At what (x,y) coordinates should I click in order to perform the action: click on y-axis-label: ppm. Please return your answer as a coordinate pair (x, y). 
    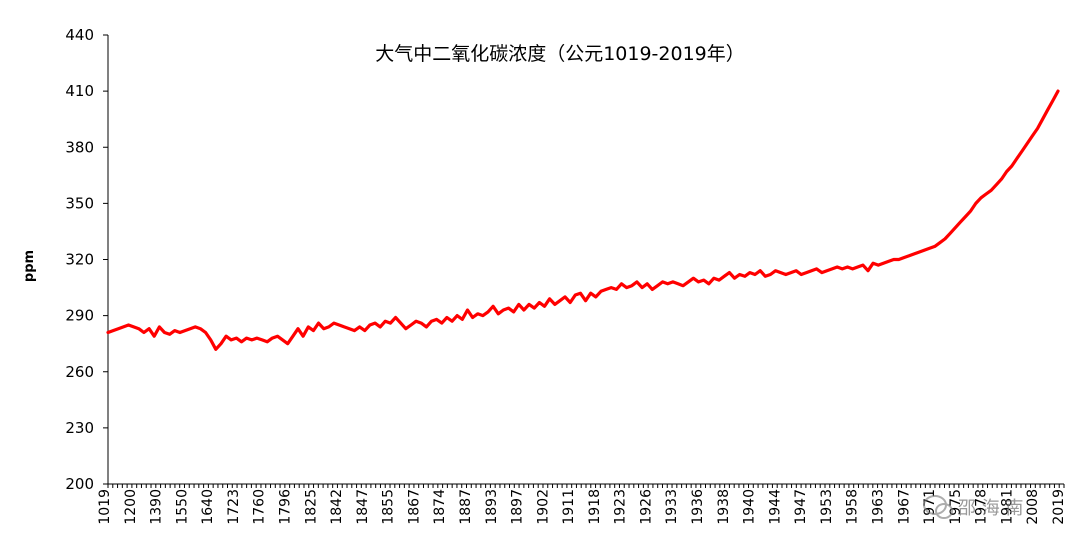
    Looking at the image, I should click on (29, 266).